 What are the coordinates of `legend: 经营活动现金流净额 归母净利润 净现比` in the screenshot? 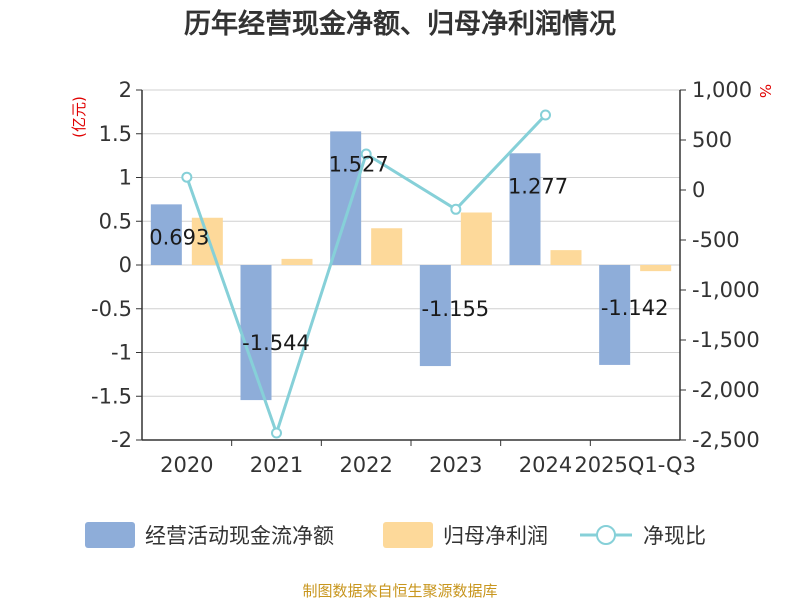 It's located at (395, 535).